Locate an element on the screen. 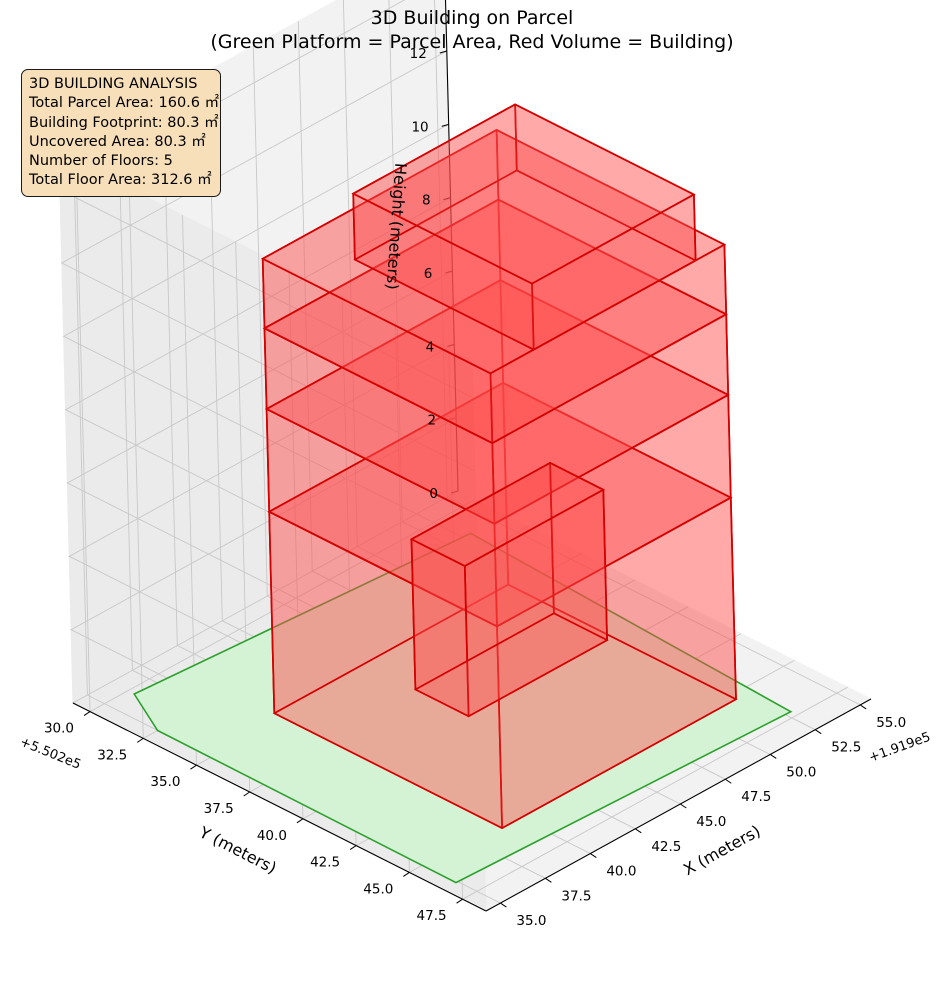 The image size is (944, 992). z-axis-line is located at coordinates (451, 246).